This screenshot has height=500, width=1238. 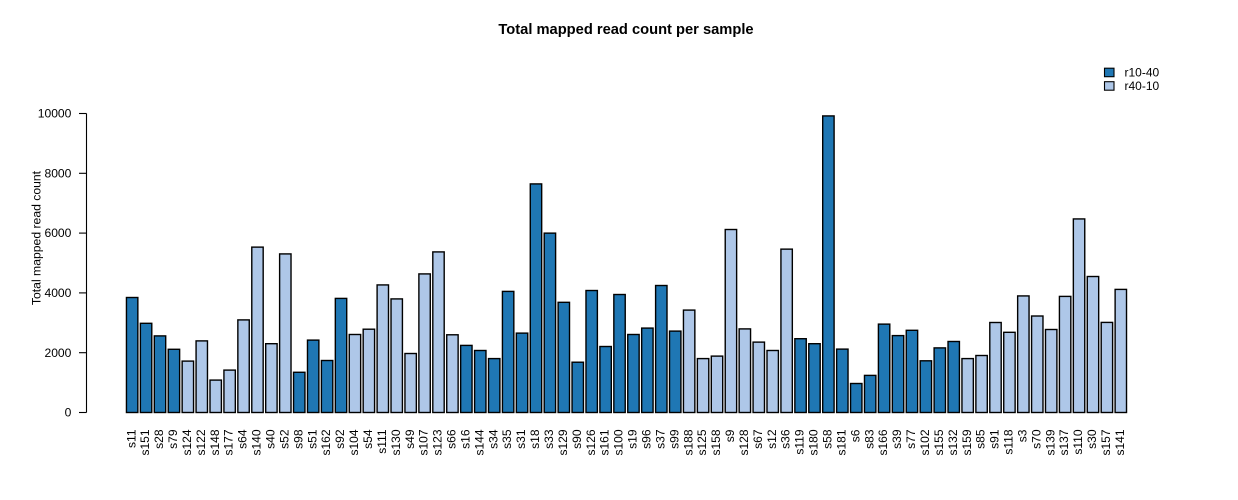 I want to click on svg-text: s151, so click(x=145, y=442).